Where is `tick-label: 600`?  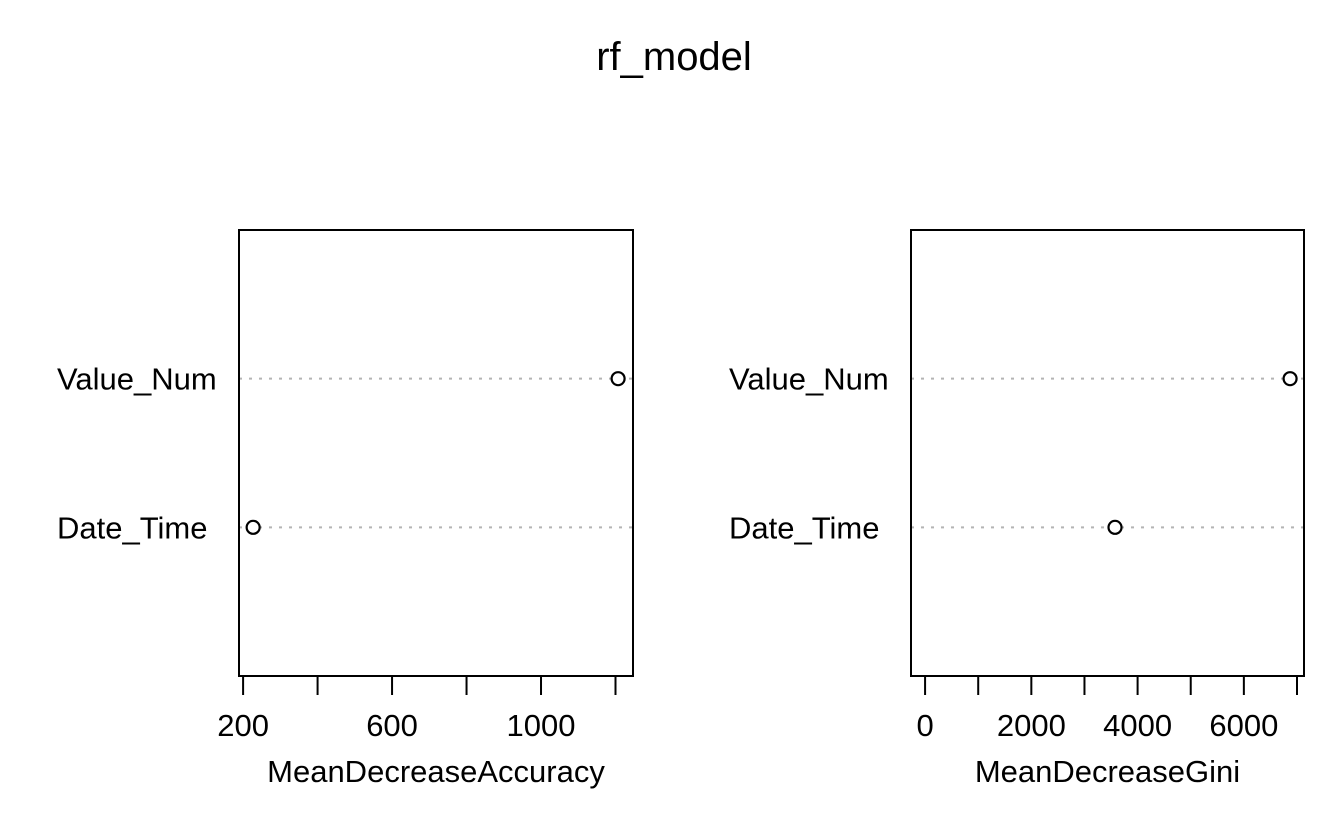
tick-label: 600 is located at coordinates (392, 725).